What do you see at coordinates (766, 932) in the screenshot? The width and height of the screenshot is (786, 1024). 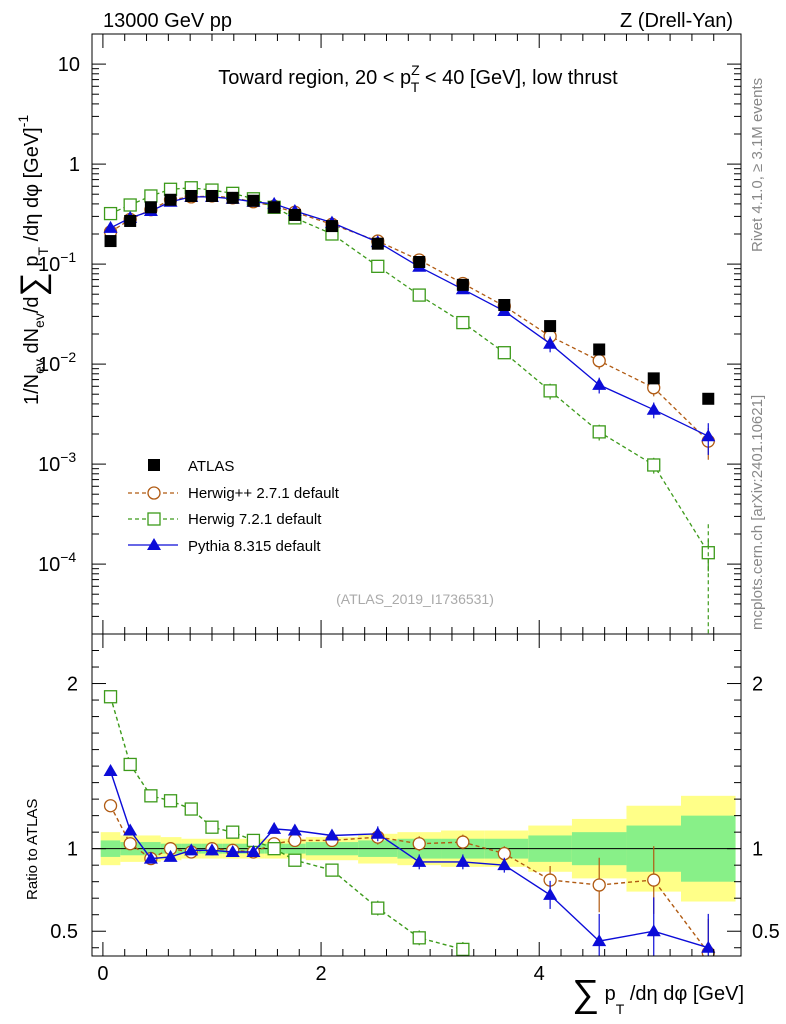 I see `ratio-ytick-label-right: 0.5` at bounding box center [766, 932].